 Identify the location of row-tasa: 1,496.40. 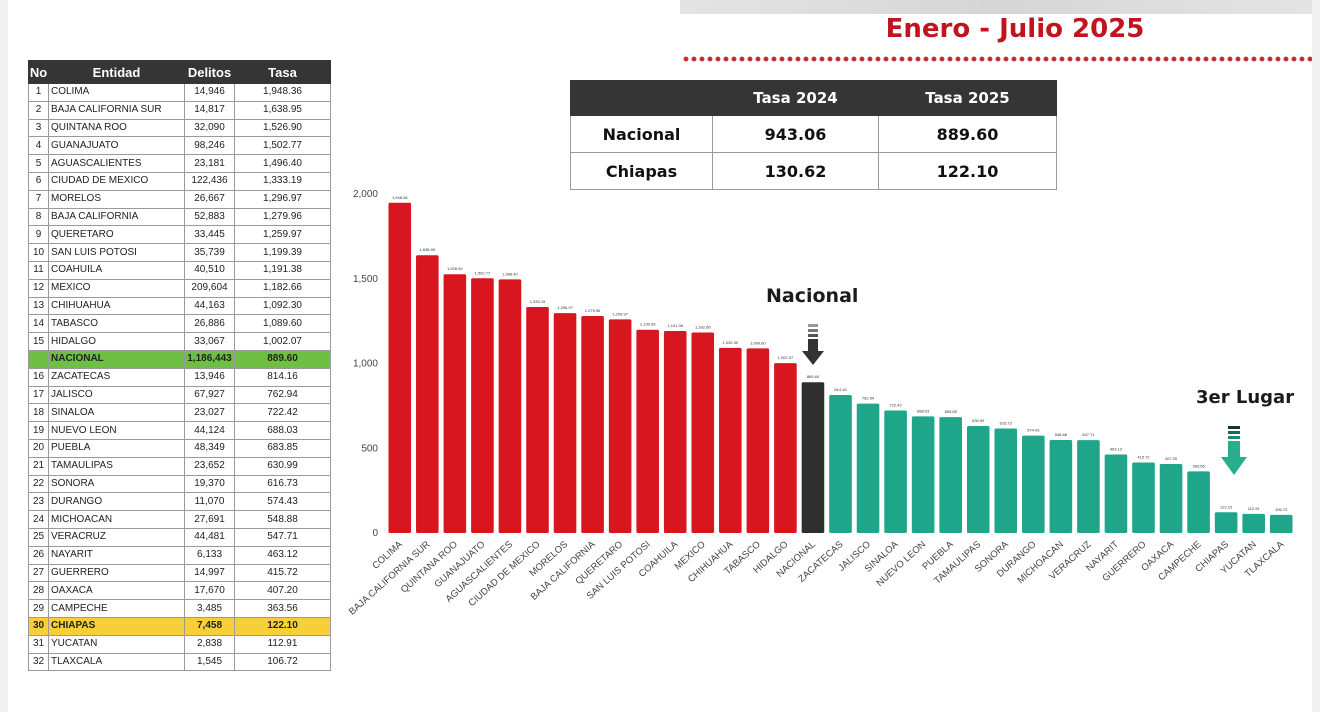
(282, 163).